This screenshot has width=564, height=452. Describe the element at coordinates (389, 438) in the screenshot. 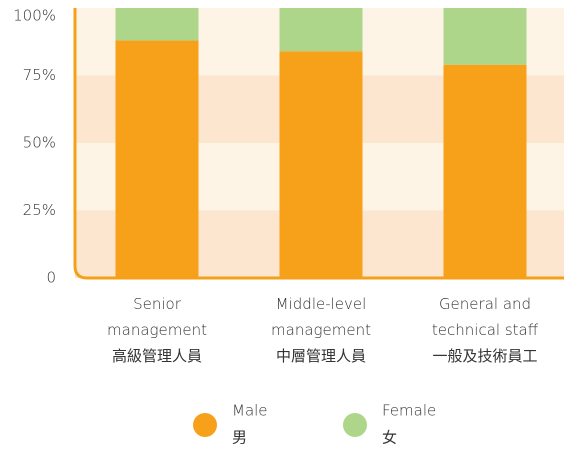

I see `legend-label: 女` at that location.